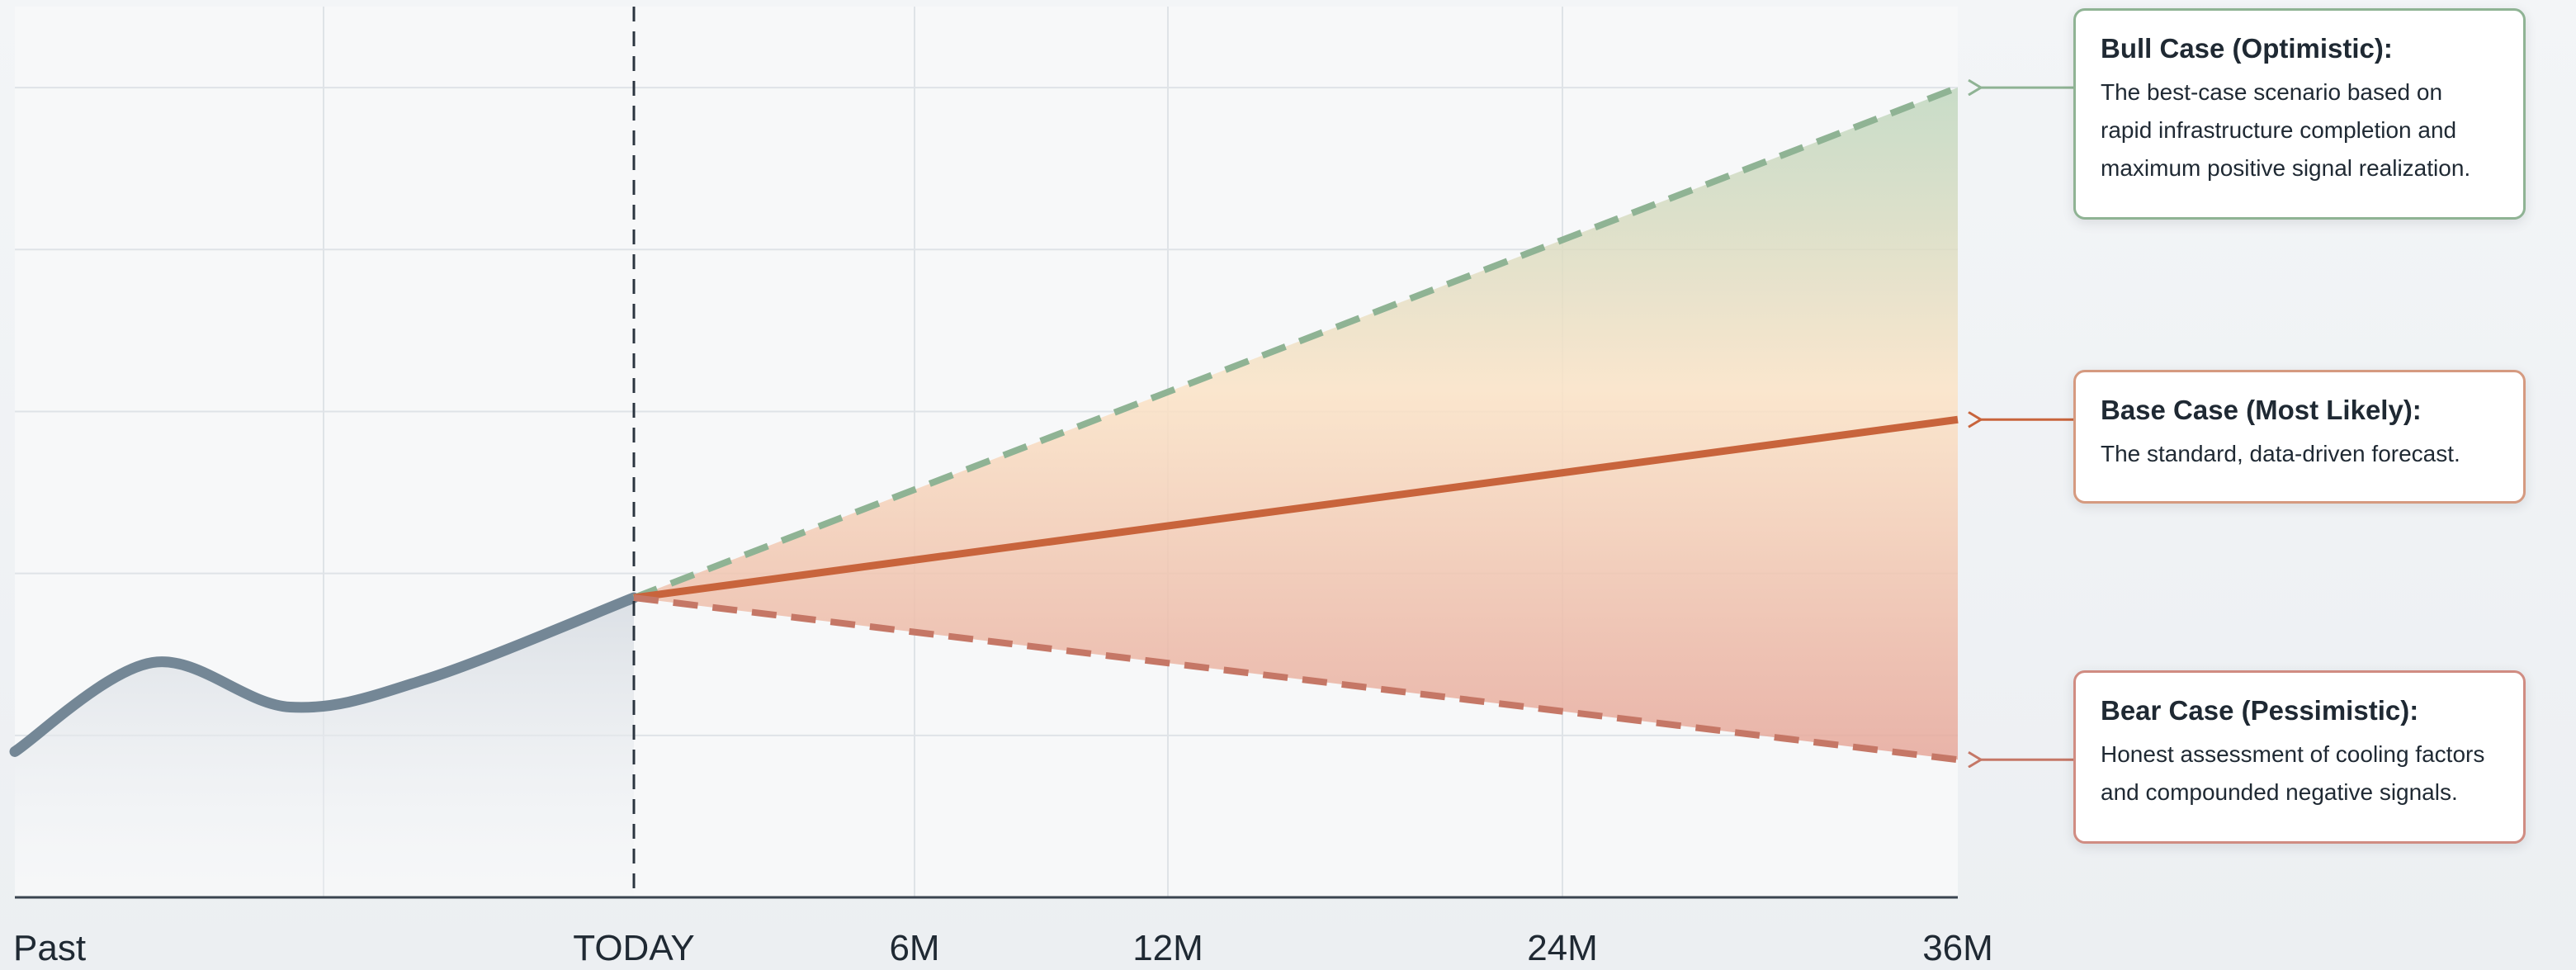 Image resolution: width=2576 pixels, height=970 pixels. What do you see at coordinates (2293, 754) in the screenshot?
I see `bear-case-line-1: Honest assessment of cooling factors` at bounding box center [2293, 754].